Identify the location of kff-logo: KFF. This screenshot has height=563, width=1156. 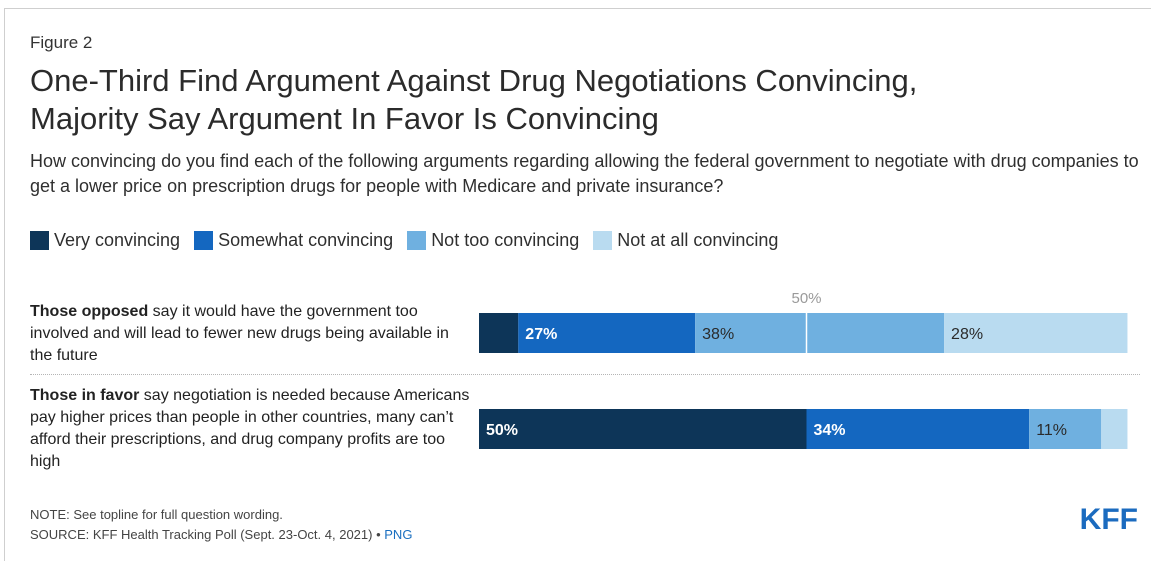
(1108, 519).